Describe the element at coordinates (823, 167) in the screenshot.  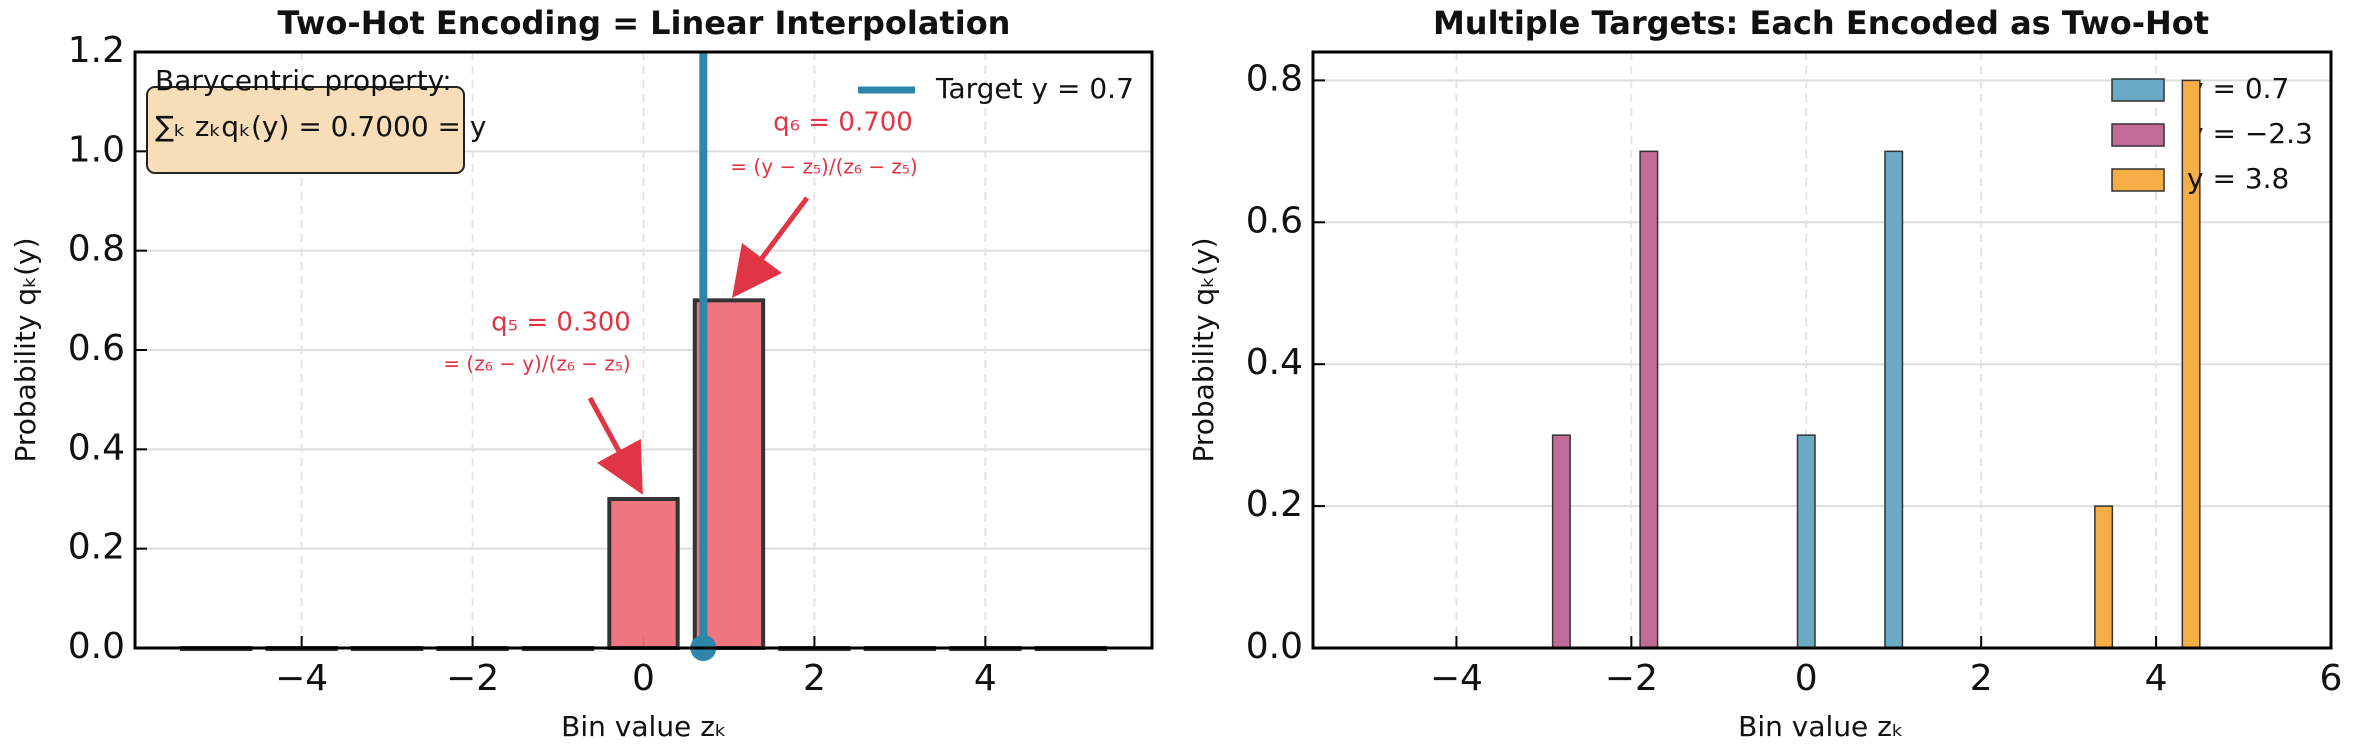
I see `annotation: = (y − z₅)/(z₆ − z₅)` at that location.